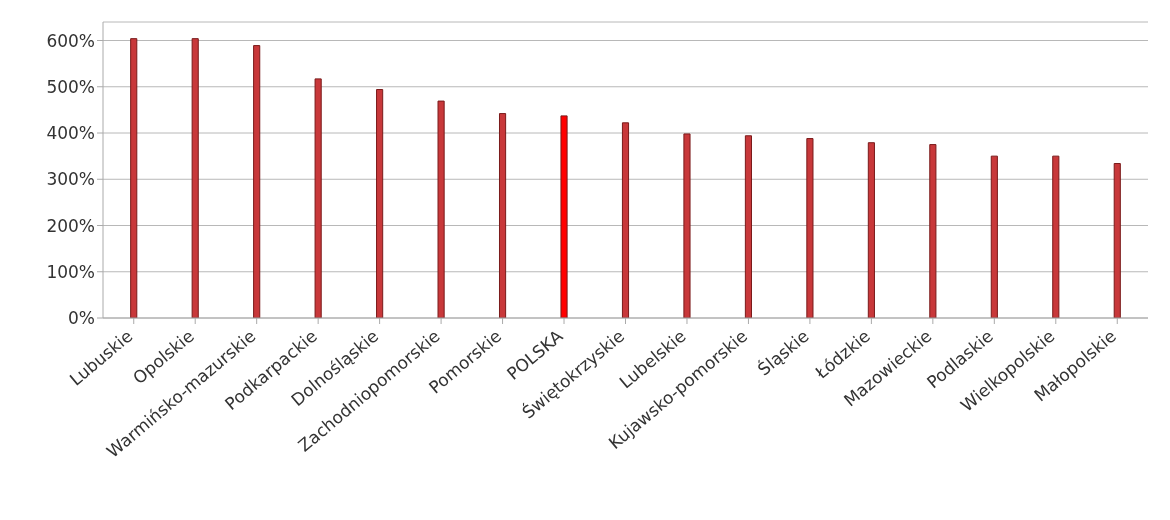 This screenshot has height=520, width=1170. What do you see at coordinates (70, 40) in the screenshot?
I see `y-tick-label: 600%` at bounding box center [70, 40].